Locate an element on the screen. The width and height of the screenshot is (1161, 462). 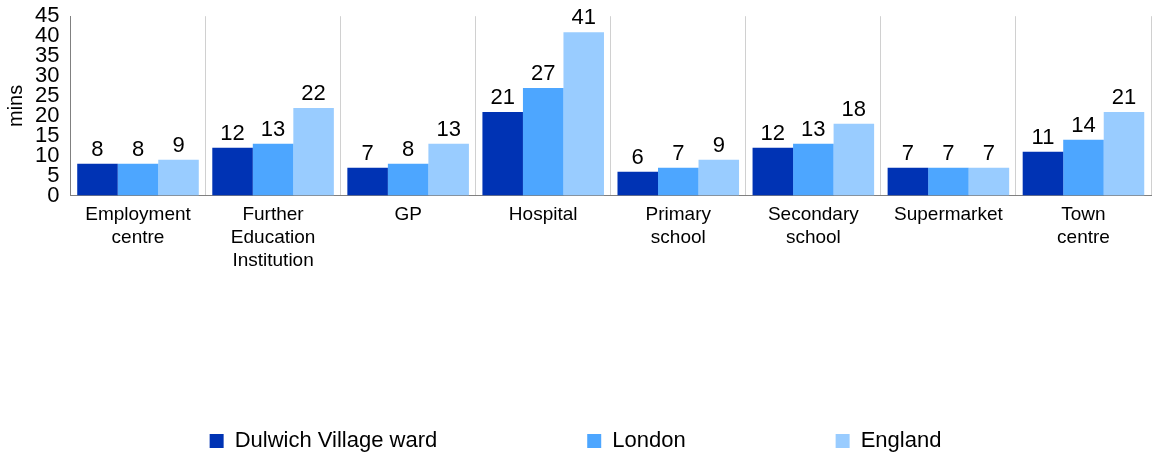
legend-label: London is located at coordinates (649, 440).